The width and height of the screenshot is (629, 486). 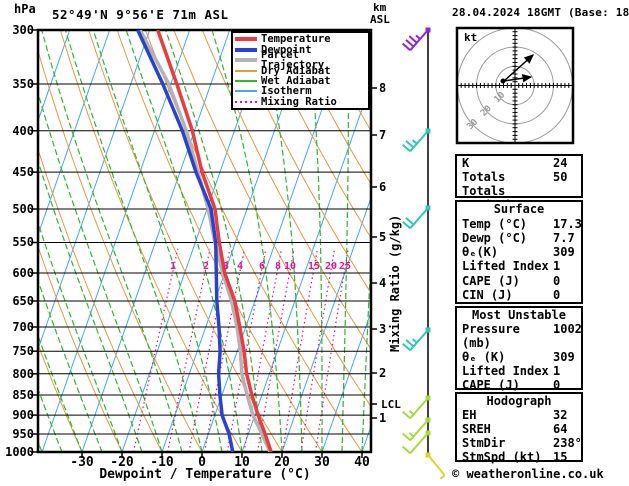 What do you see at coordinates (293, 60) in the screenshot?
I see `legend-item-label: Parcel Trajectory` at bounding box center [293, 60].